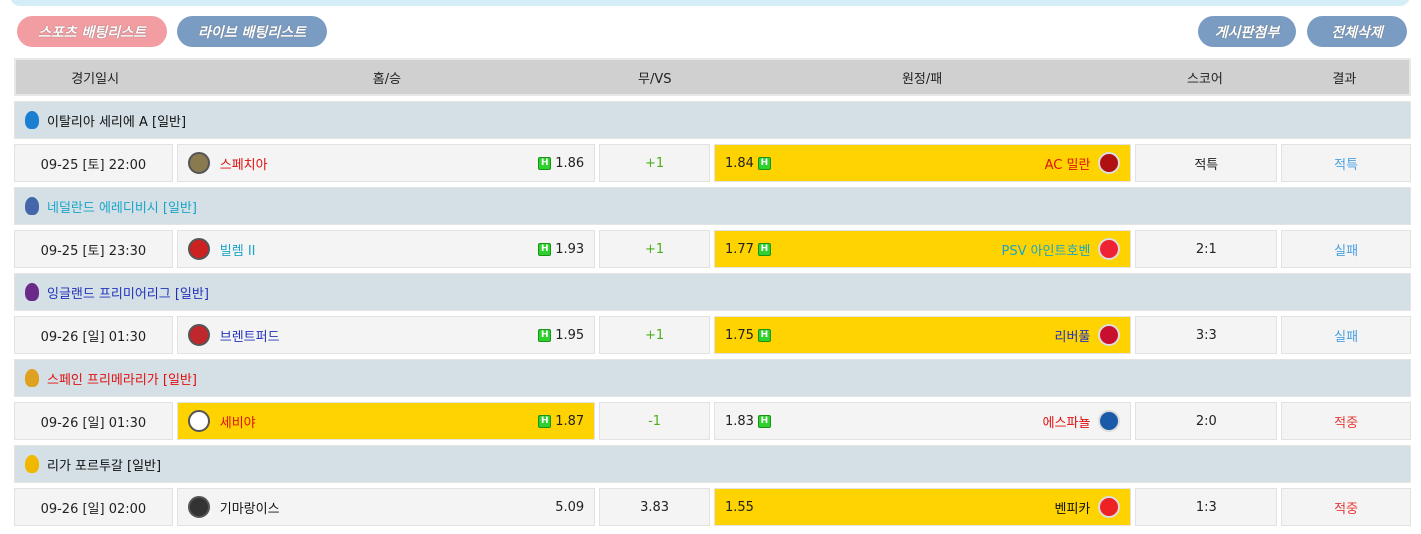 The width and height of the screenshot is (1421, 534). Describe the element at coordinates (1204, 79) in the screenshot. I see `header-score: 스코어` at that location.